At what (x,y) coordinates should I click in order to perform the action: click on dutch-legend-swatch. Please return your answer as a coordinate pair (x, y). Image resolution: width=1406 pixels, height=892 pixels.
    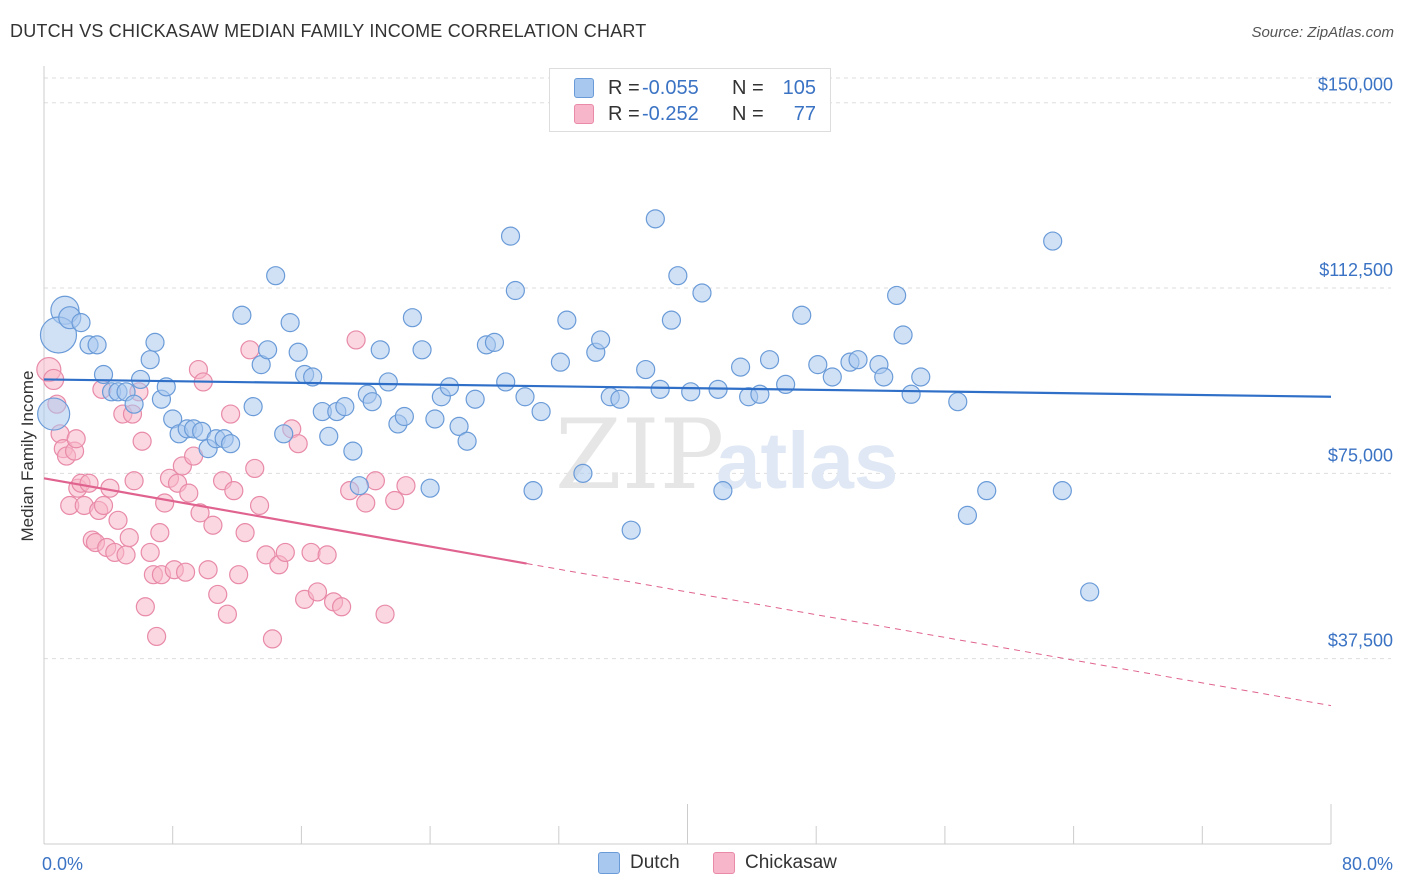
    Looking at the image, I should click on (609, 863).